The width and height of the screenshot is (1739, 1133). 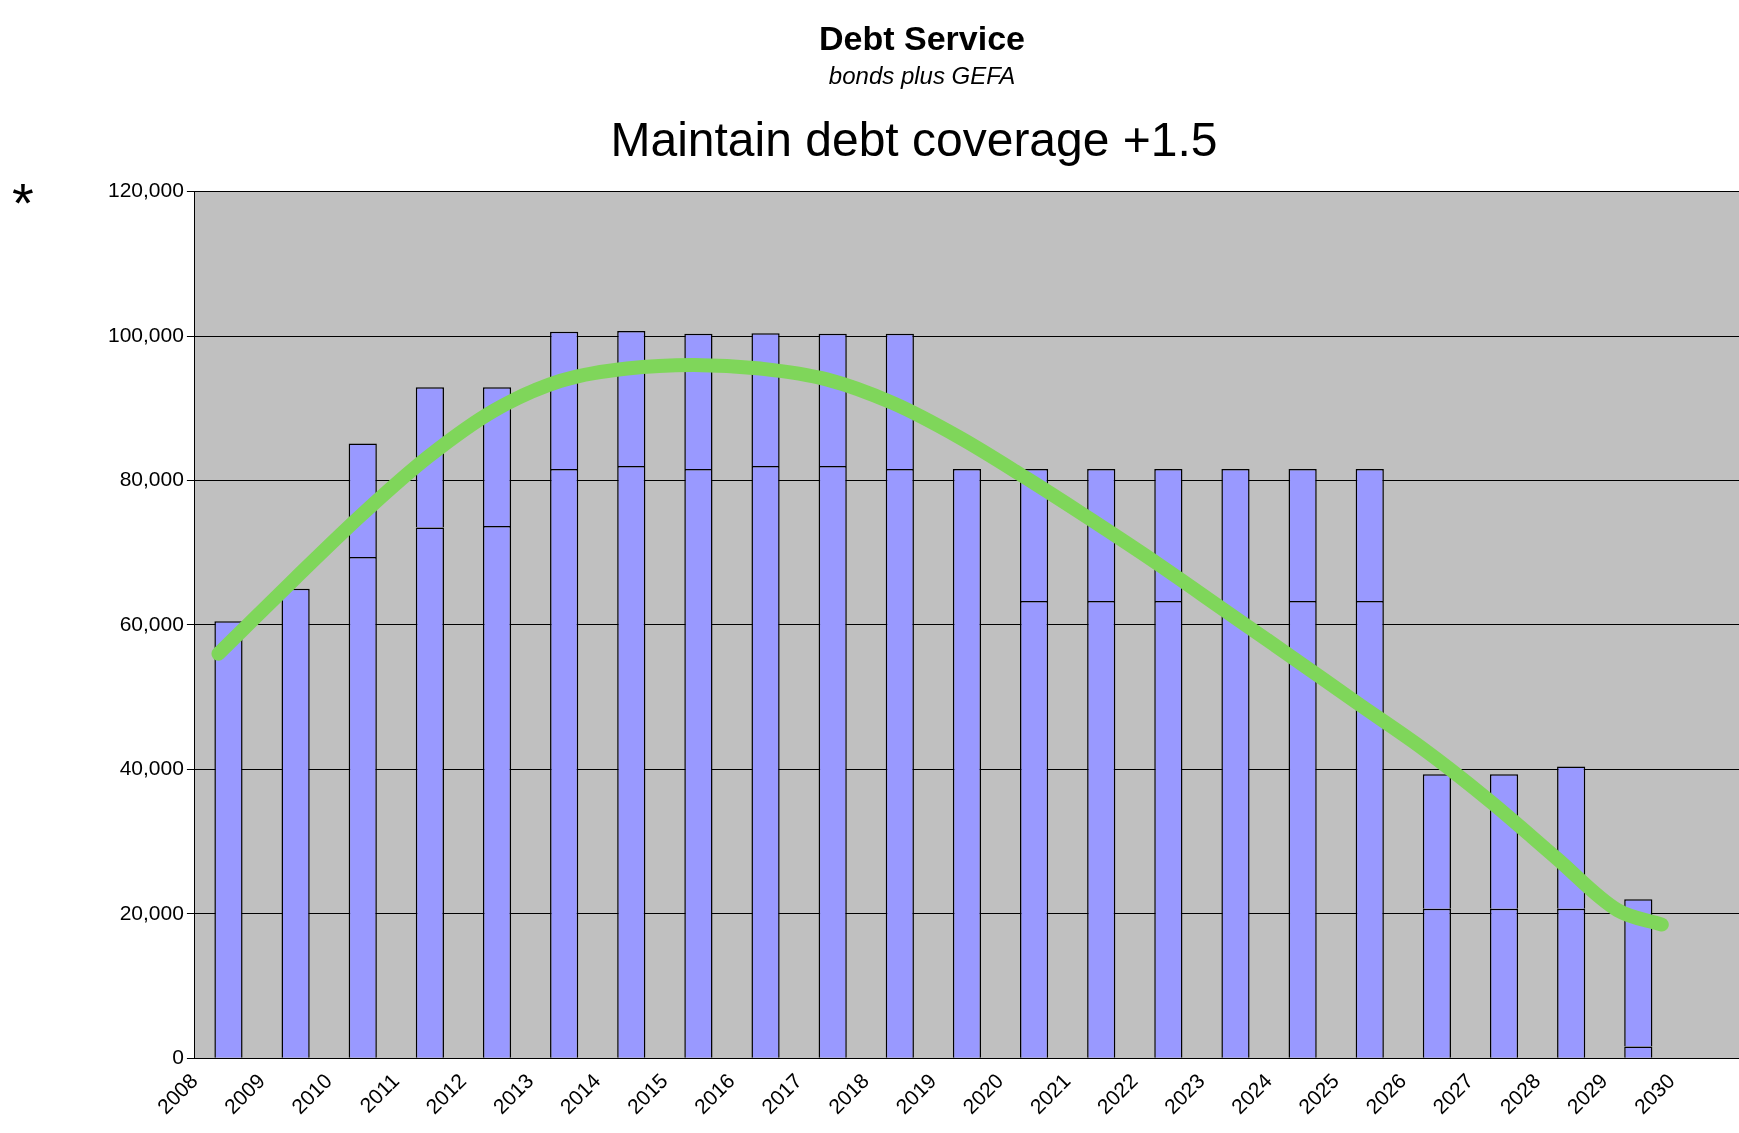 What do you see at coordinates (145, 190) in the screenshot?
I see `y-tick-label: 120,000` at bounding box center [145, 190].